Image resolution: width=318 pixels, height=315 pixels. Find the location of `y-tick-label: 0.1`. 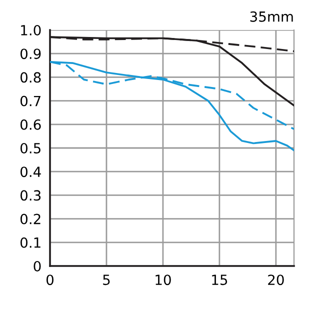

y-tick-label: 0.1 is located at coordinates (30, 242).